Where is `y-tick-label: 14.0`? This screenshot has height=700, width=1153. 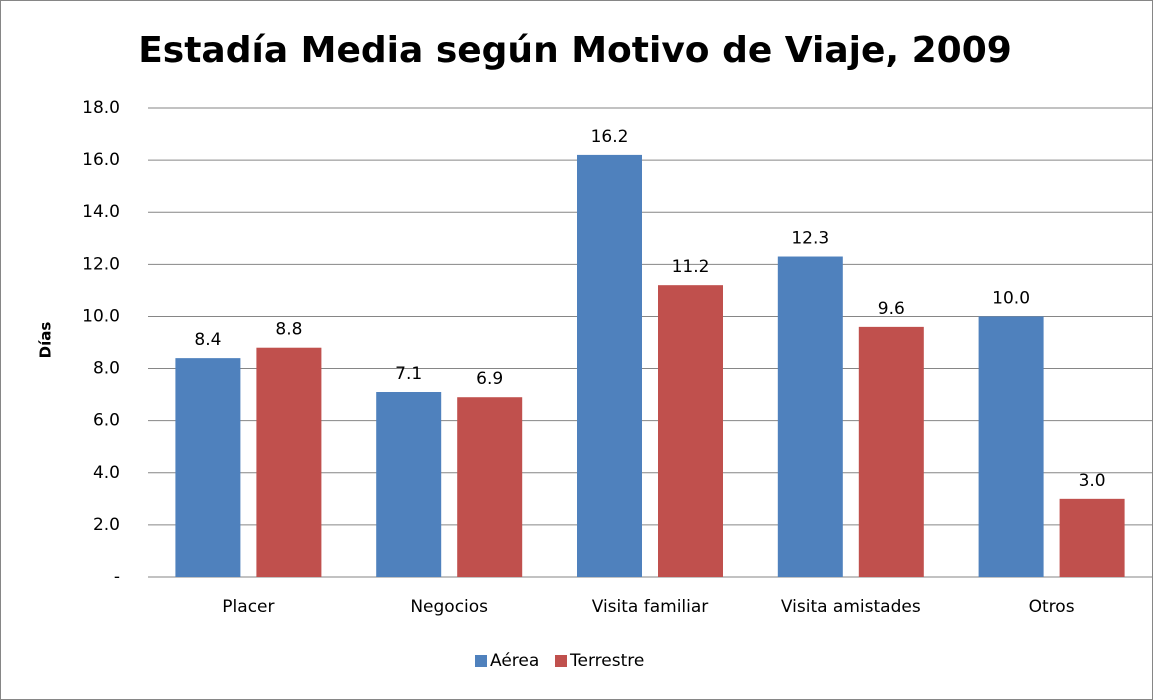 y-tick-label: 14.0 is located at coordinates (101, 212).